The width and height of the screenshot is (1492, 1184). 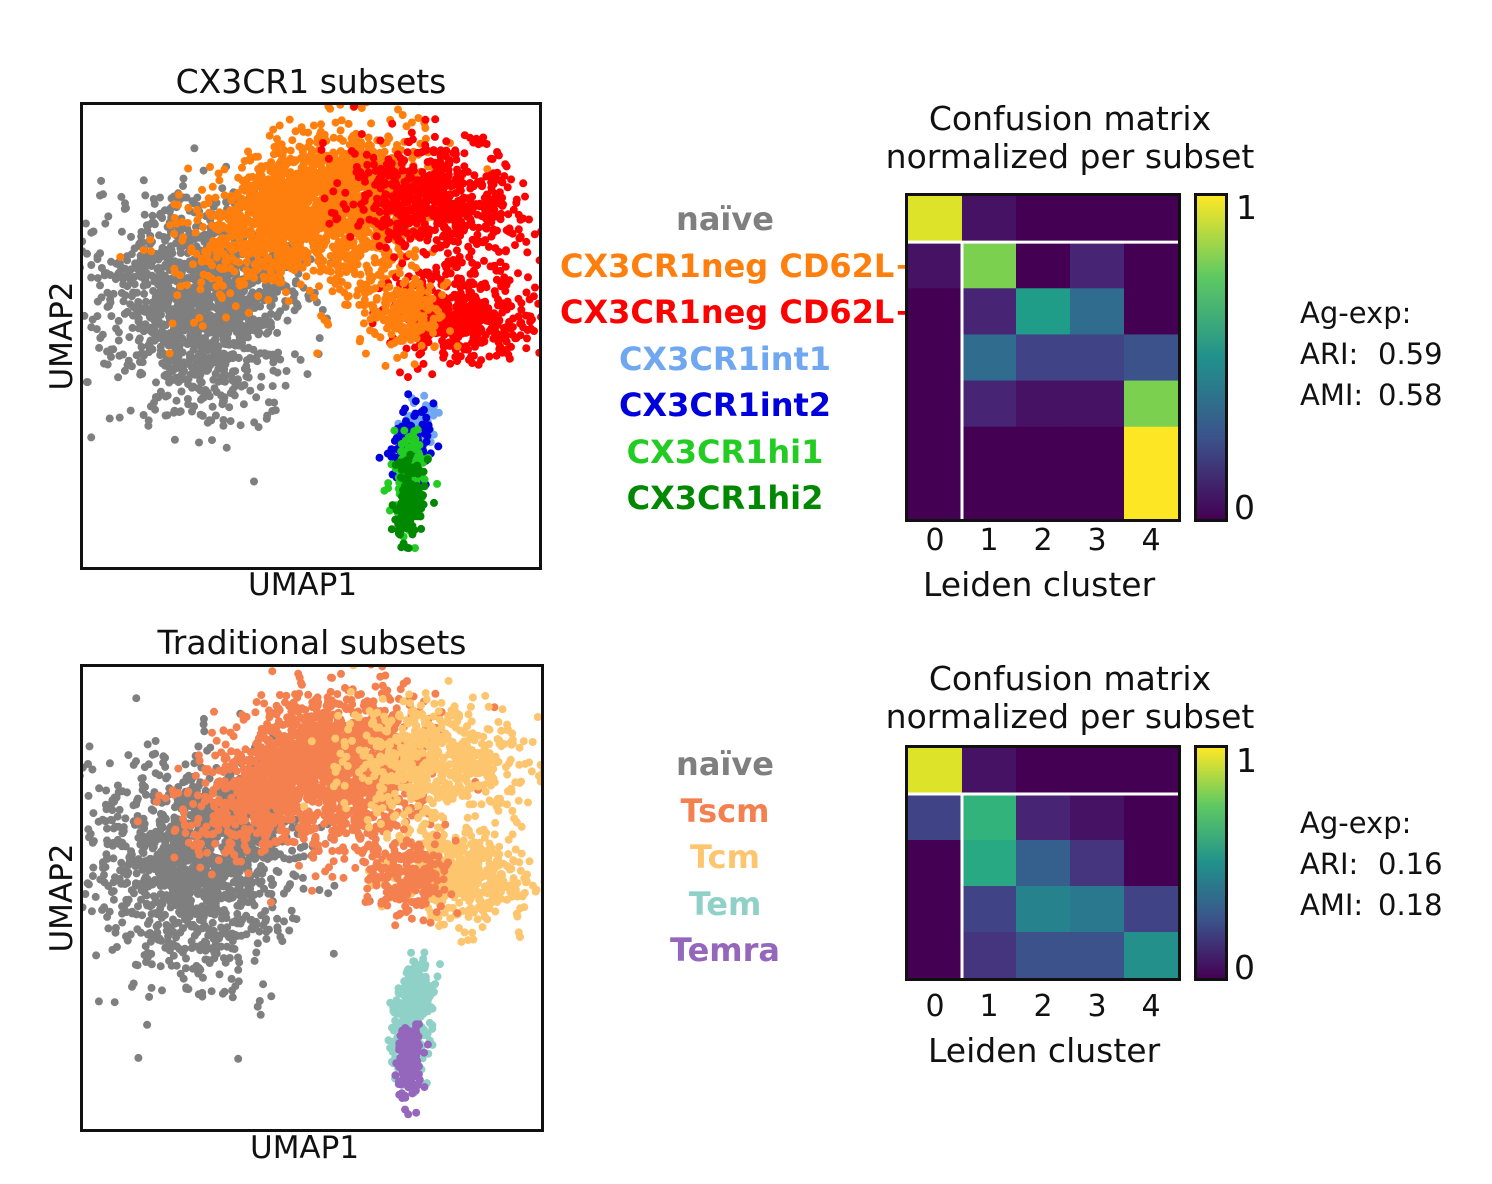 I want to click on cm-bottom-xtick: 3, so click(x=1097, y=1006).